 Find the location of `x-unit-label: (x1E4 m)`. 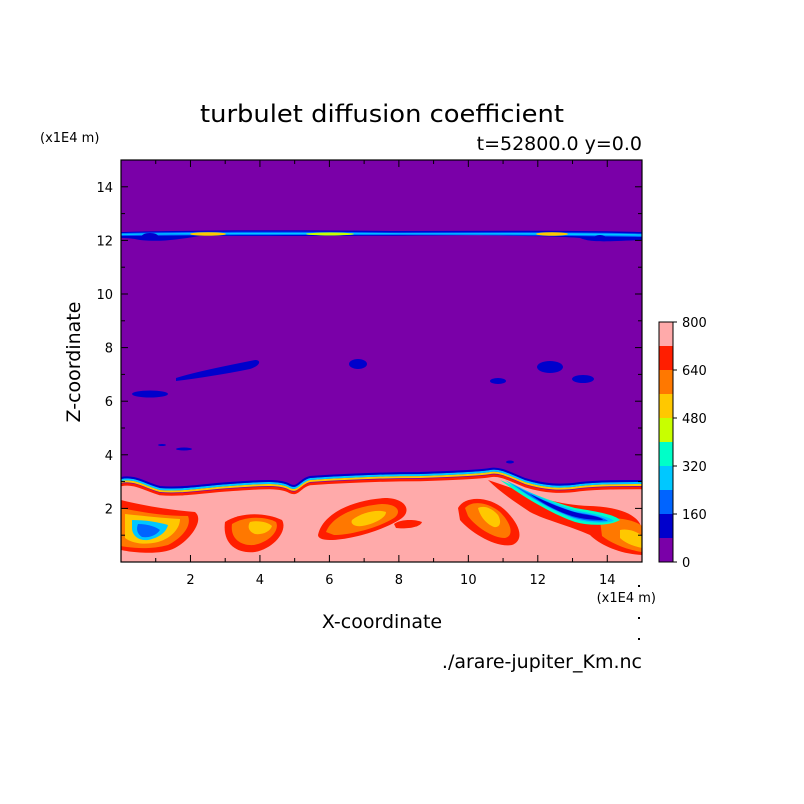

x-unit-label: (x1E4 m) is located at coordinates (626, 598).